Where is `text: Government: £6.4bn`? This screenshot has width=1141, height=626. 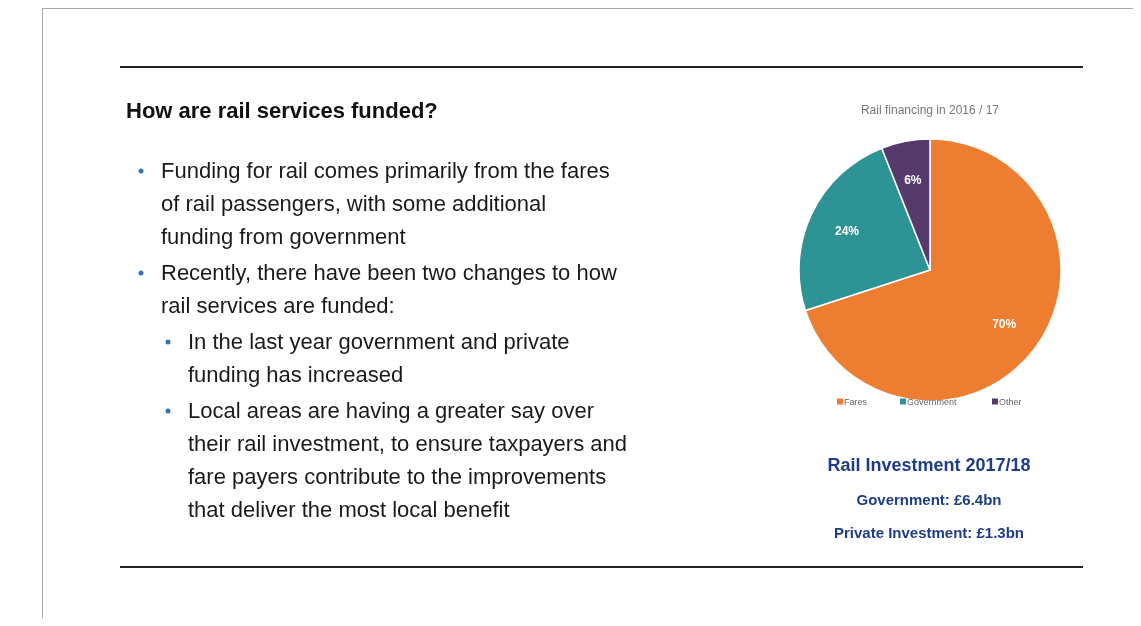 text: Government: £6.4bn is located at coordinates (929, 499).